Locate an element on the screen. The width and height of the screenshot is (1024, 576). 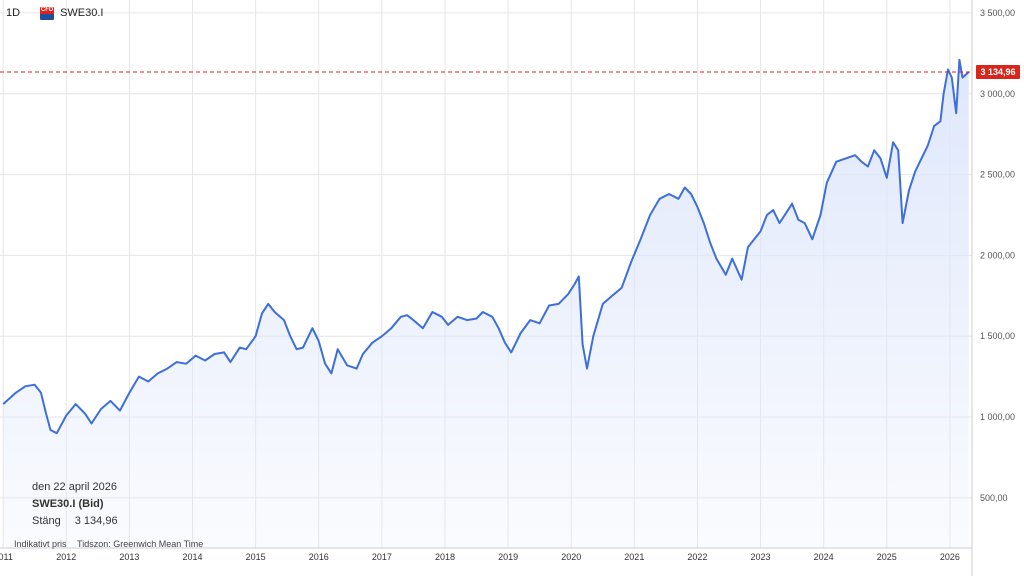
x-tick-label: 2025 is located at coordinates (887, 557).